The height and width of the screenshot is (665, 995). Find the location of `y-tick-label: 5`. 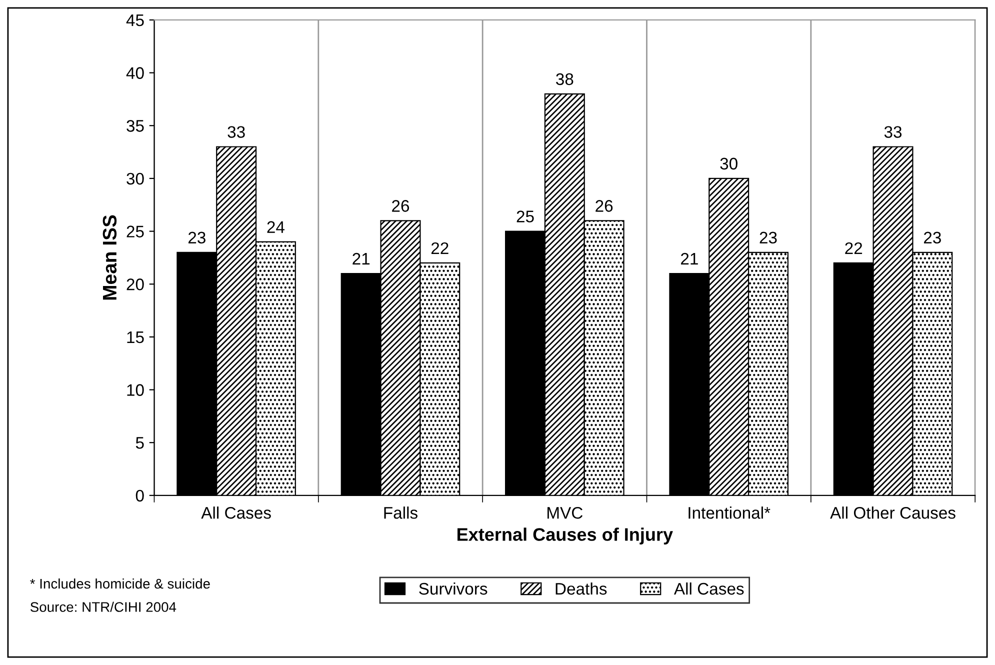

y-tick-label: 5 is located at coordinates (140, 443).